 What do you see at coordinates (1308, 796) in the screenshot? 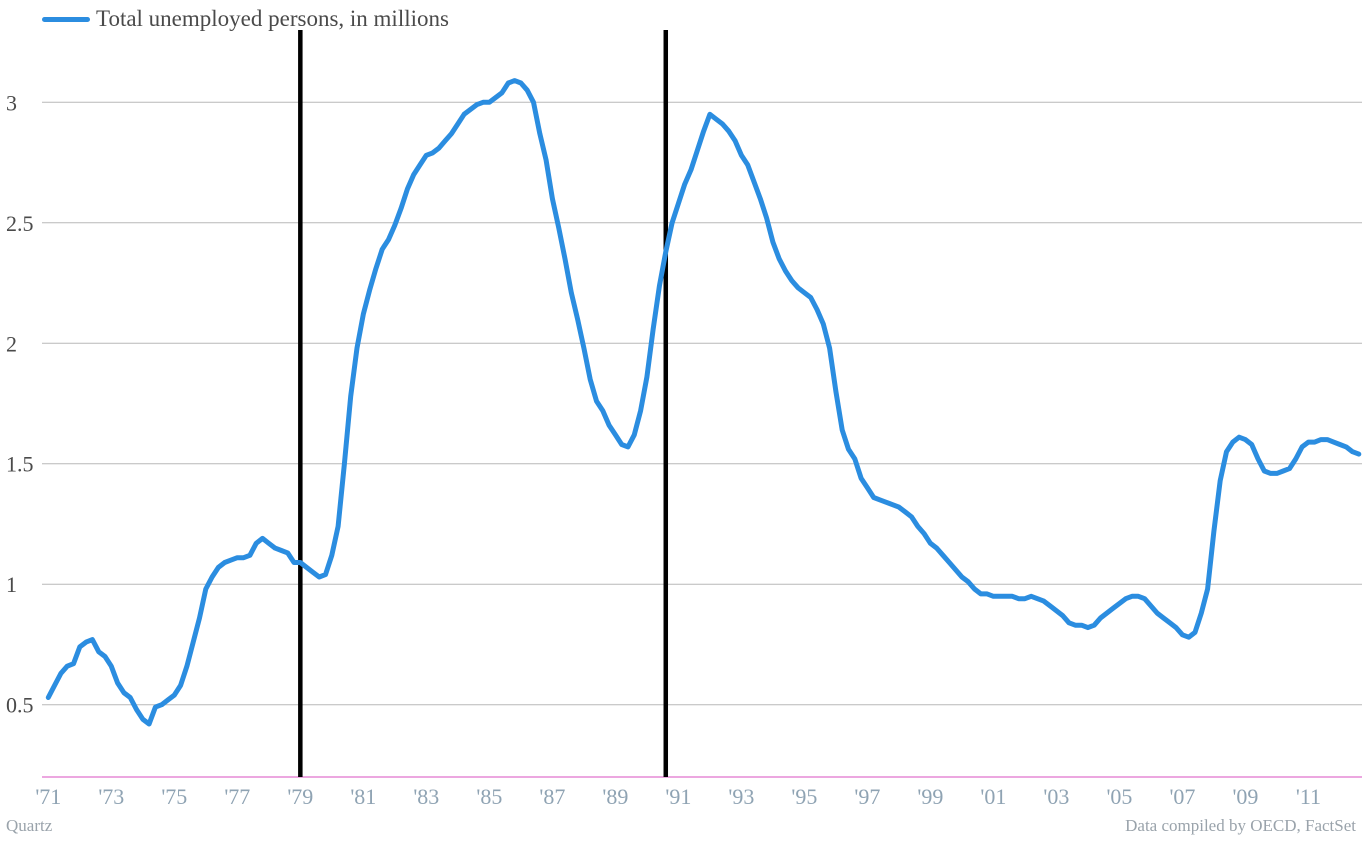
I see `x-tick-label: '11` at bounding box center [1308, 796].